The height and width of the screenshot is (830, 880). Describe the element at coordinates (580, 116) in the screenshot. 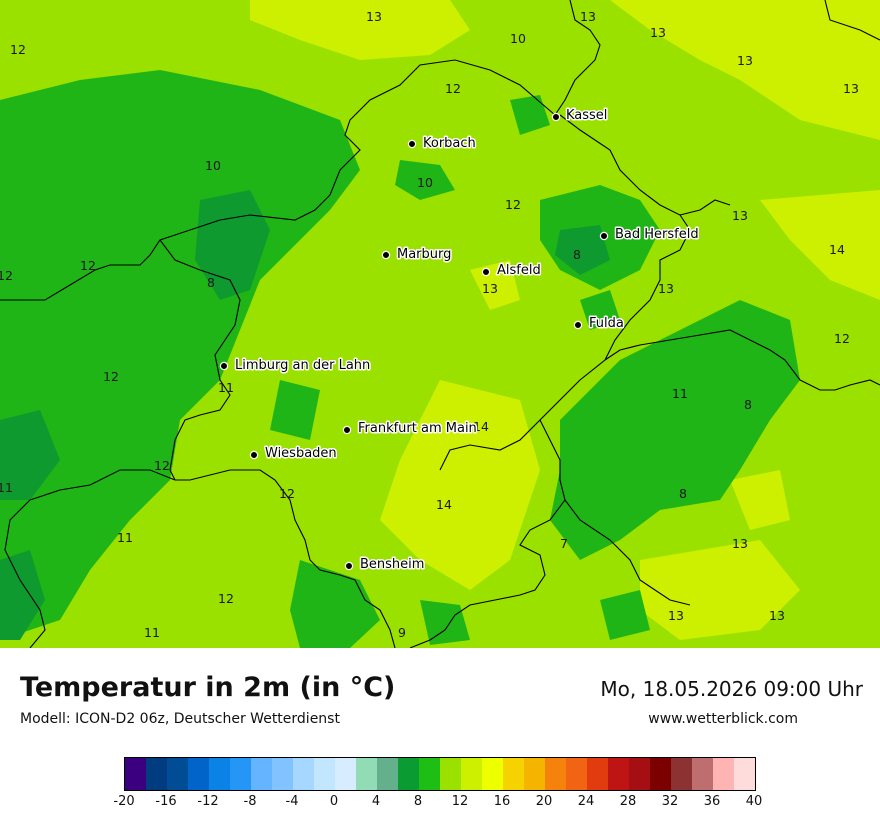

I see `city-kassel: Kassel` at that location.